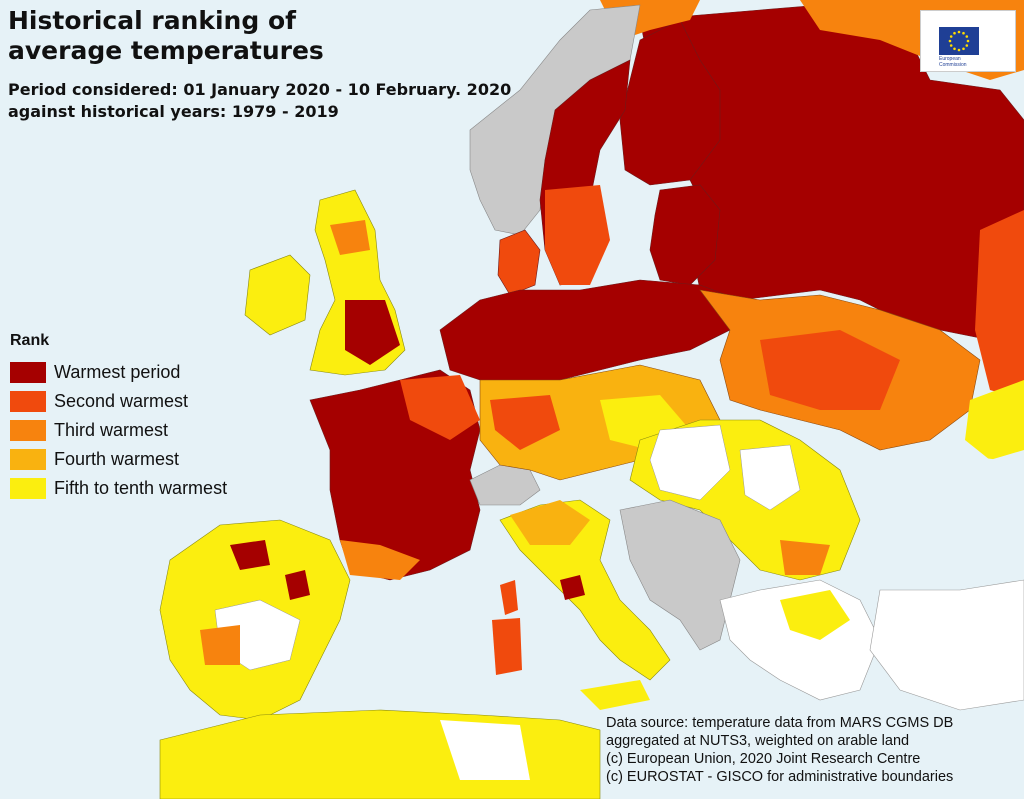 Image resolution: width=1024 pixels, height=799 pixels. I want to click on region-greece-yellow, so click(815, 615).